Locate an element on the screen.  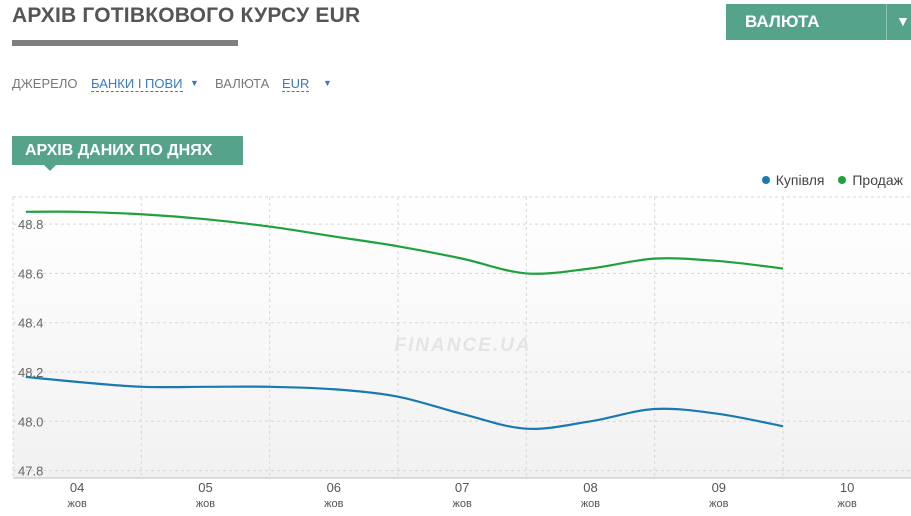
legend-item-sell: Продаж is located at coordinates (870, 180).